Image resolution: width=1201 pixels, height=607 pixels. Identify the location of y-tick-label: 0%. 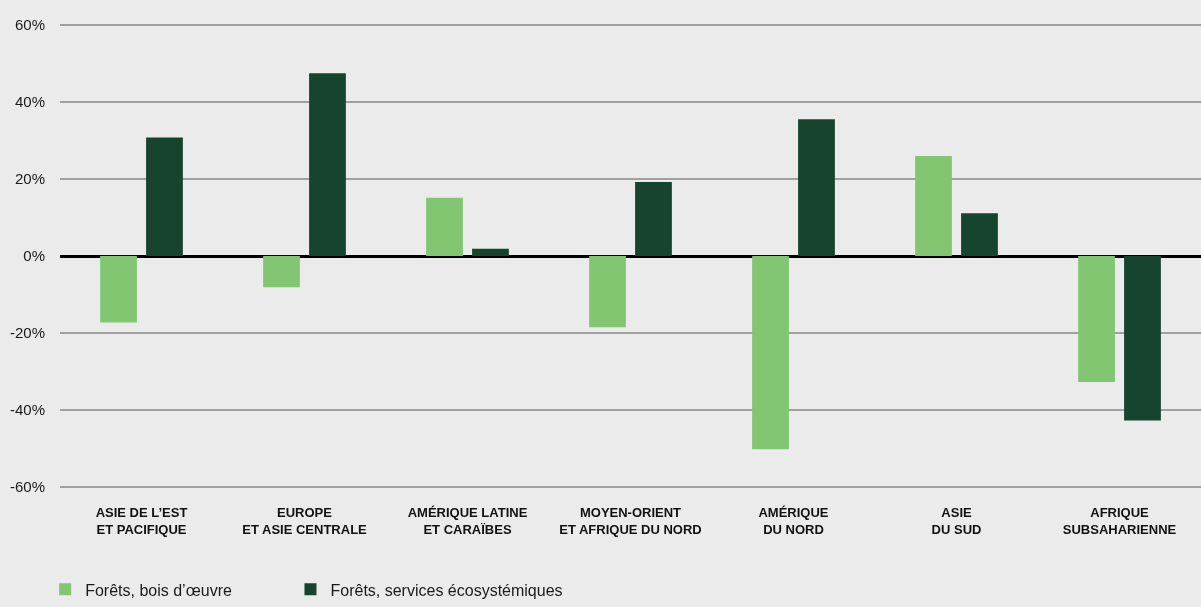
(34, 256).